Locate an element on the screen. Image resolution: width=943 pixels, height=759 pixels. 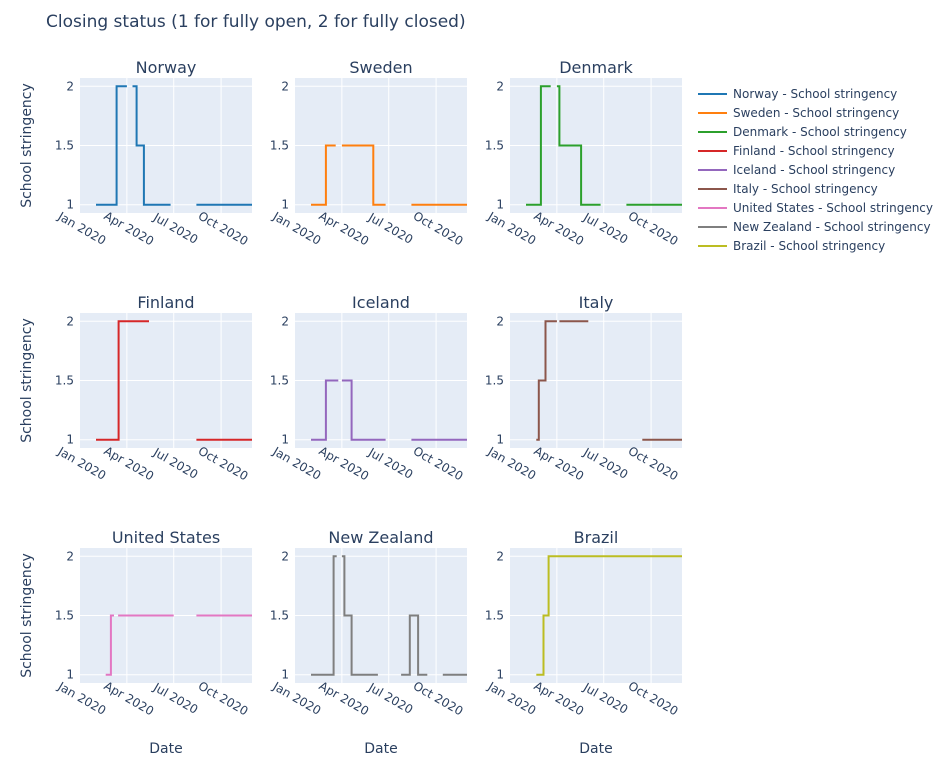
series-line-sweden is located at coordinates (363, 175).